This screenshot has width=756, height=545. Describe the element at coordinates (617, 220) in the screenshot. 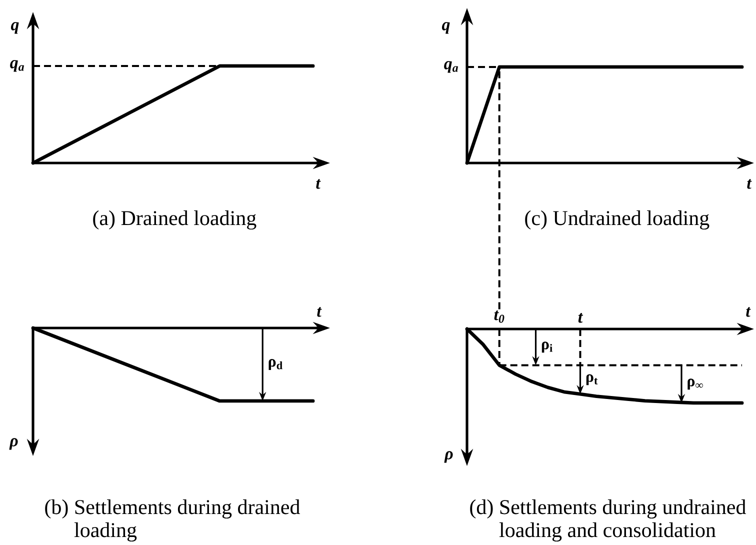

I see `text: (c) Undrained loading` at that location.